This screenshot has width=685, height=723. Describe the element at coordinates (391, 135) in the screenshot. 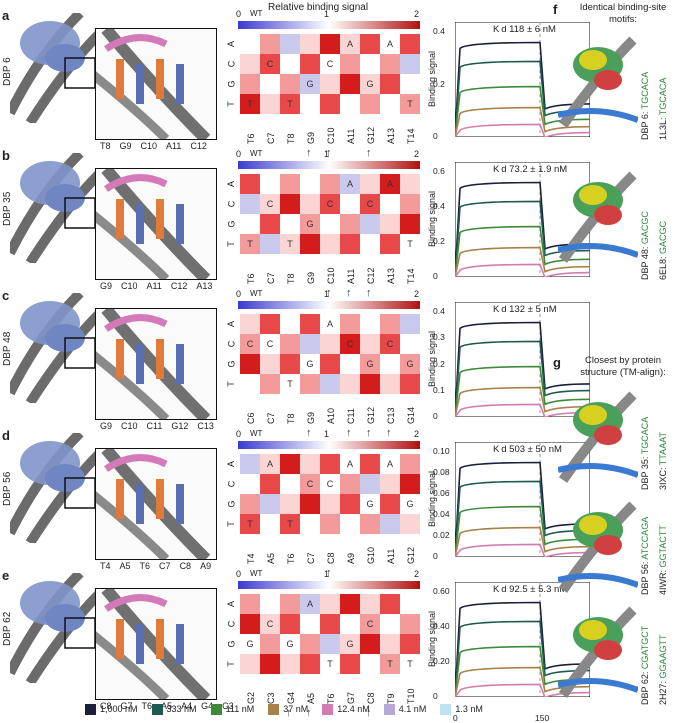

I see `col-label: A13` at that location.